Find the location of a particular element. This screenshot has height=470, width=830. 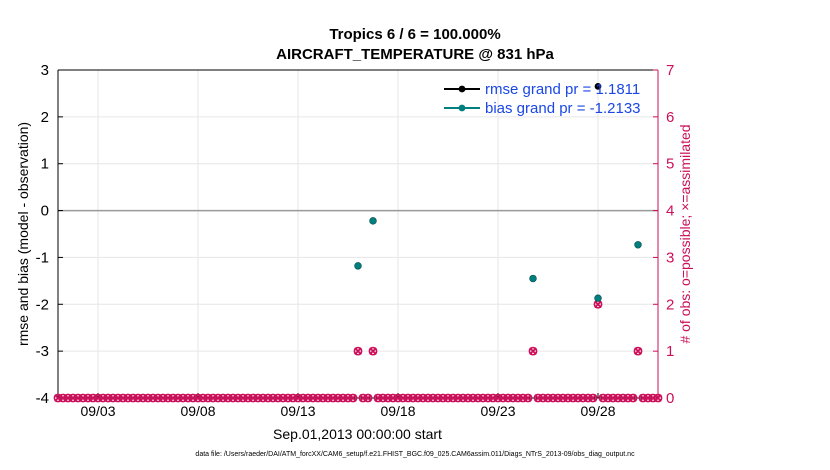

legend is located at coordinates (462, 98).